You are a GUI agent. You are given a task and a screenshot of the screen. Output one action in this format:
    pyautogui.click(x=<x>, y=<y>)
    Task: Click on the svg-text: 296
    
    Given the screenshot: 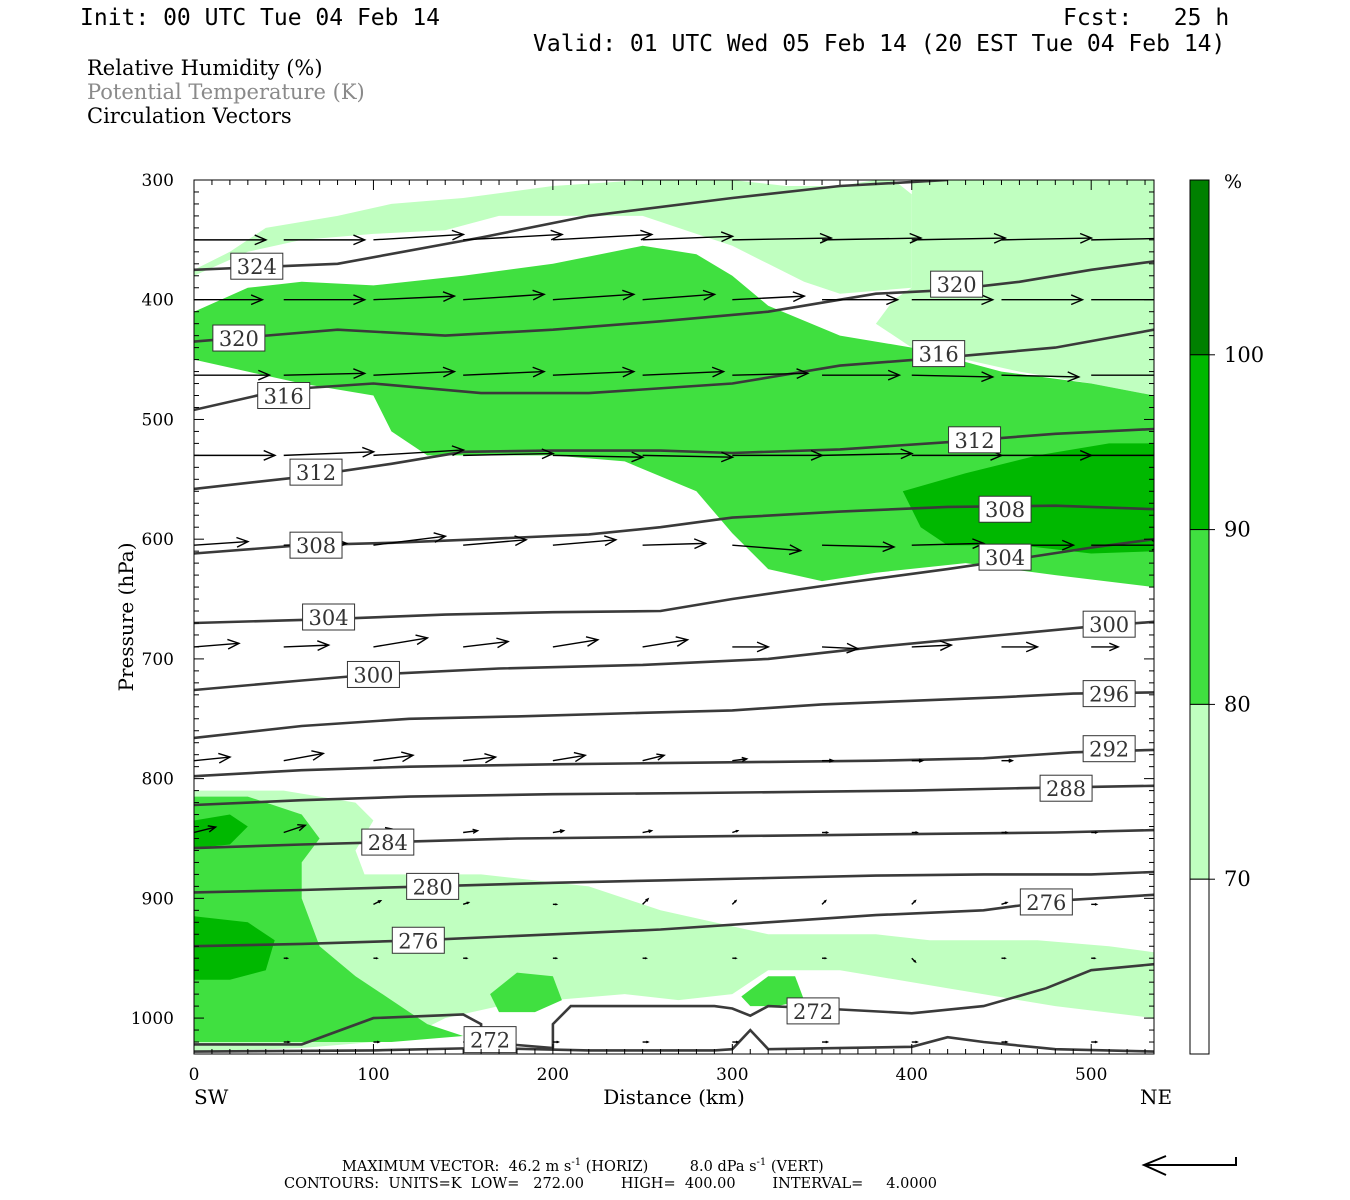 What is the action you would take?
    pyautogui.click(x=1109, y=695)
    